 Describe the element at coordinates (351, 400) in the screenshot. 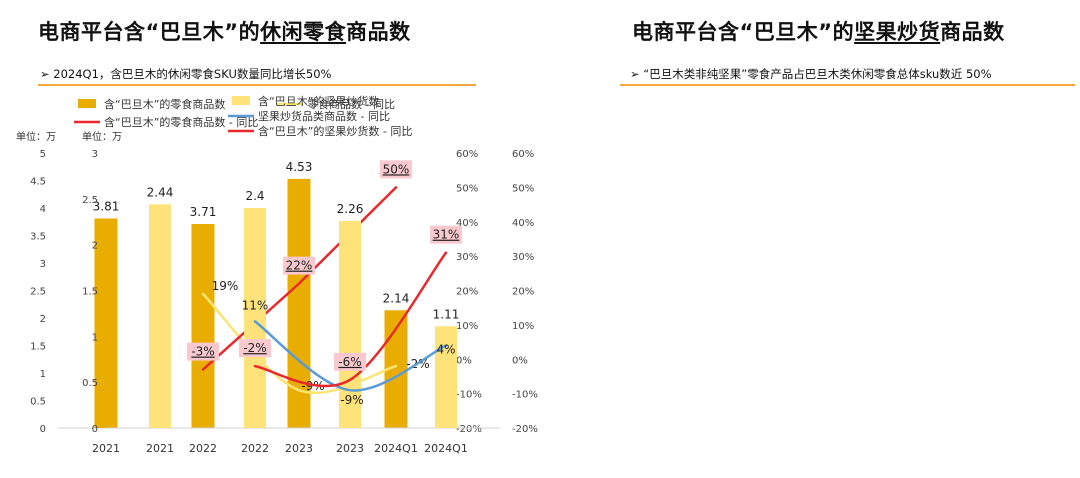

I see `line-value-label: -9%` at that location.